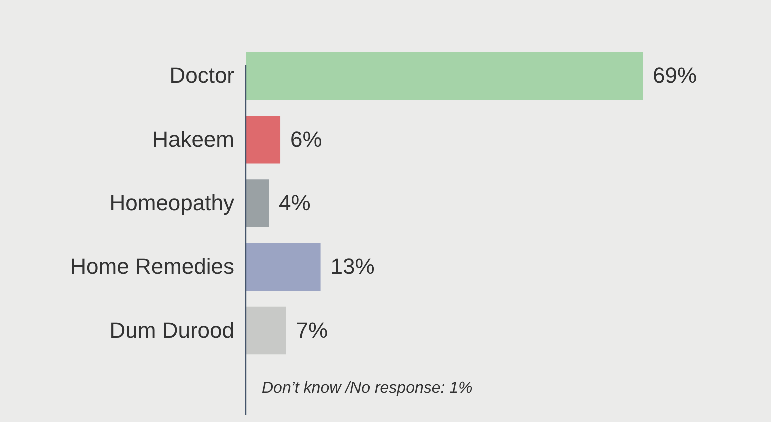 Image resolution: width=778 pixels, height=427 pixels. What do you see at coordinates (152, 267) in the screenshot?
I see `y-tick-label: Home Remedies` at bounding box center [152, 267].